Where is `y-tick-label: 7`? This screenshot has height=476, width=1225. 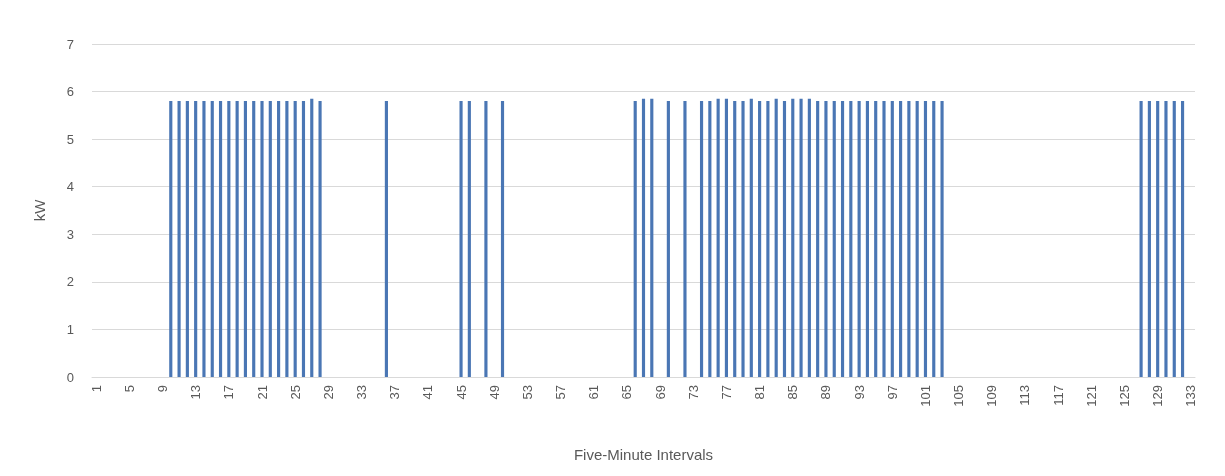
y-tick-label: 7 is located at coordinates (70, 44).